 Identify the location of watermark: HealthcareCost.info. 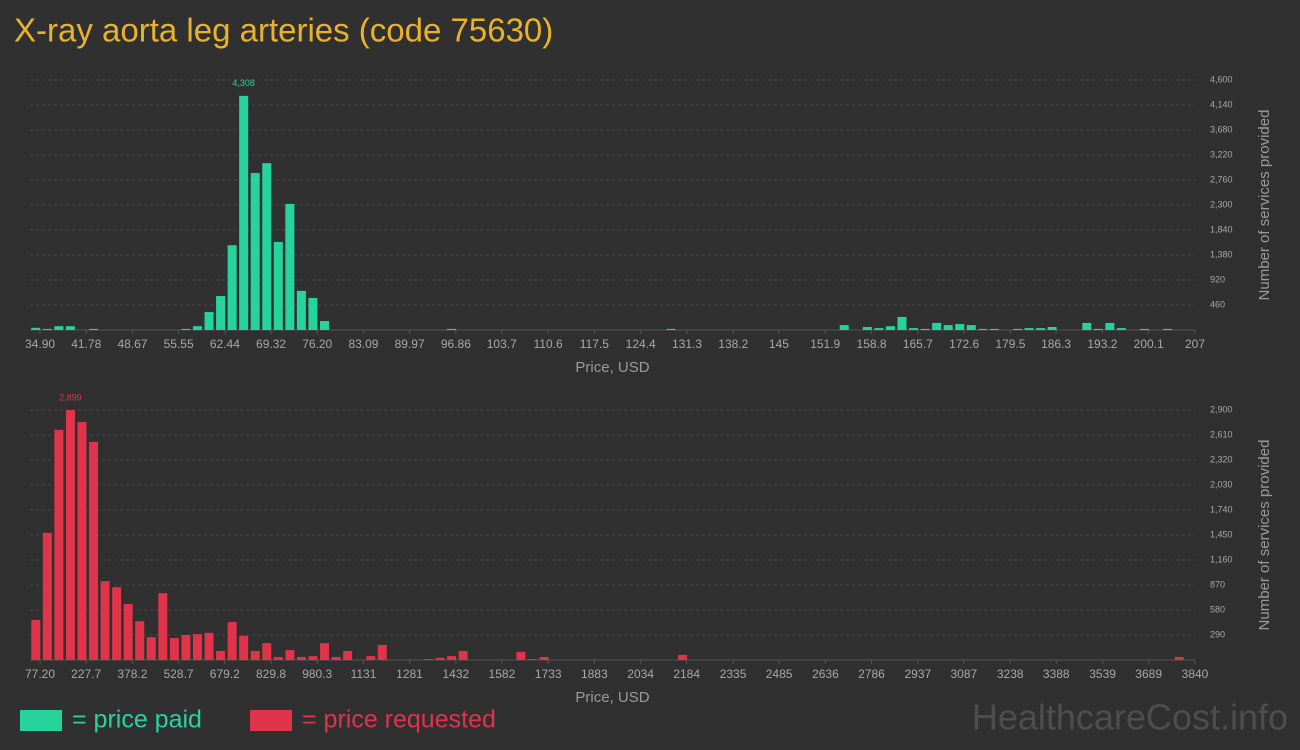
(1130, 717).